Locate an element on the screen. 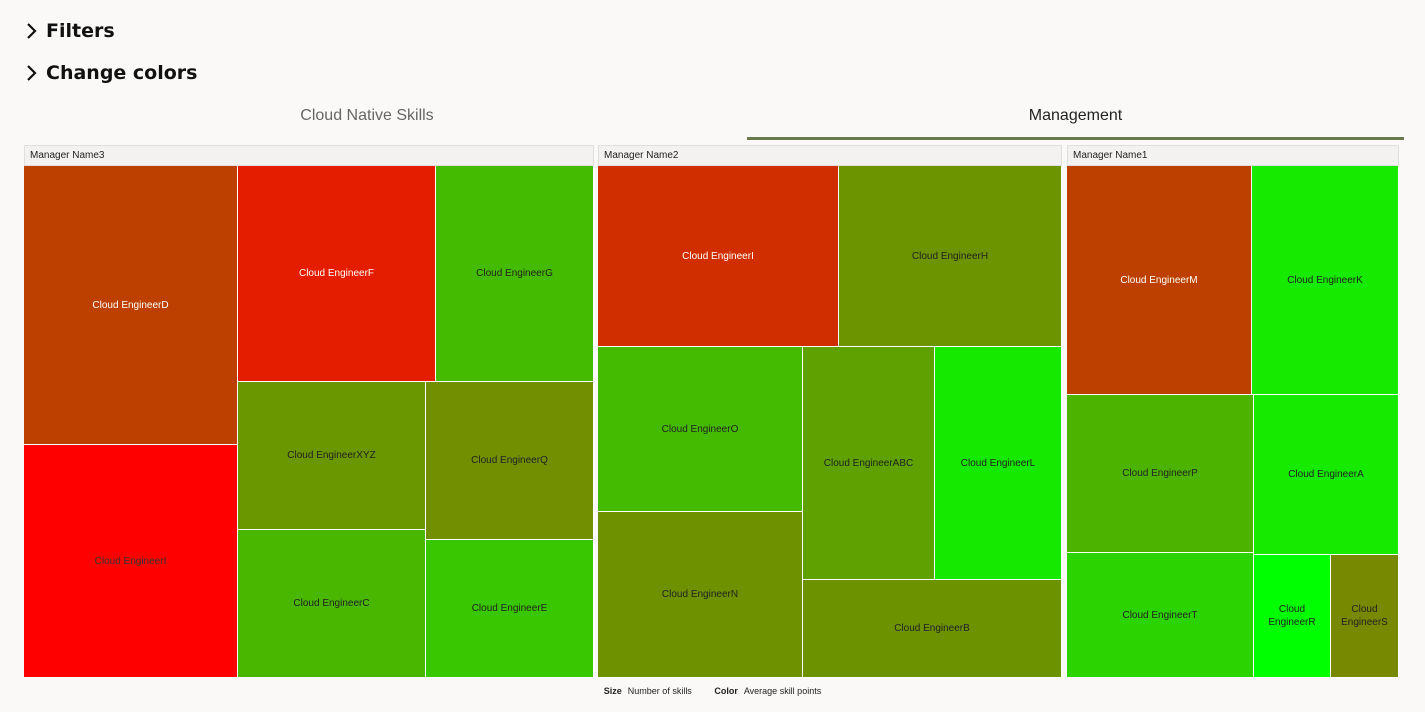 This screenshot has height=712, width=1425. treemap-tile: Cloud EngineerR is located at coordinates (1292, 616).